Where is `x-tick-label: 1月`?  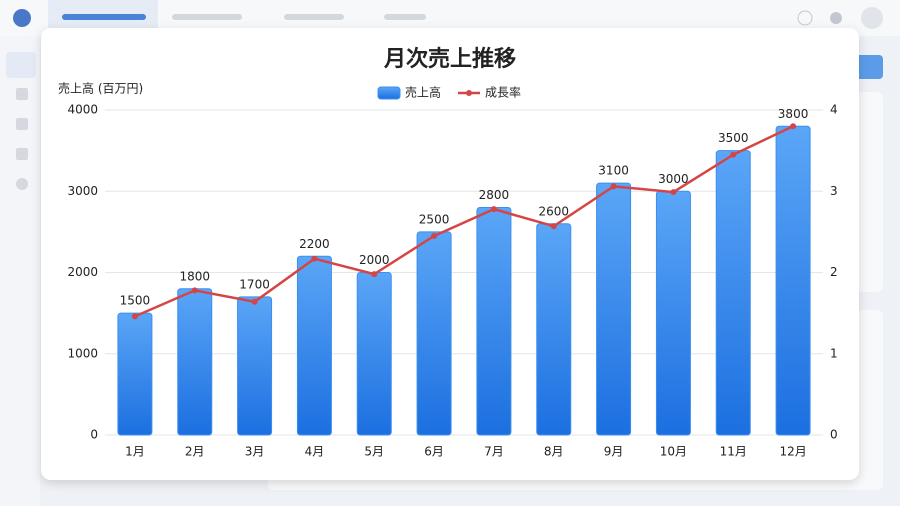
x-tick-label: 1月 is located at coordinates (135, 452).